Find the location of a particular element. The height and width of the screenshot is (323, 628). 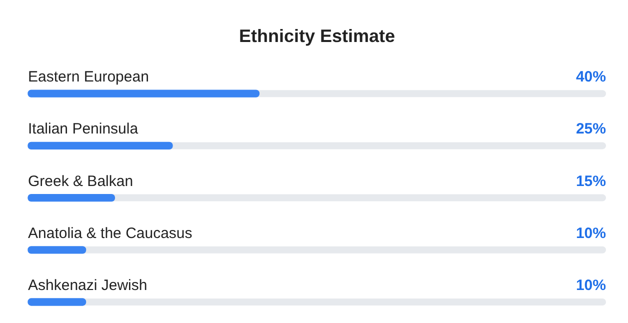

chart-title: Ethnicity Estimate is located at coordinates (317, 36).